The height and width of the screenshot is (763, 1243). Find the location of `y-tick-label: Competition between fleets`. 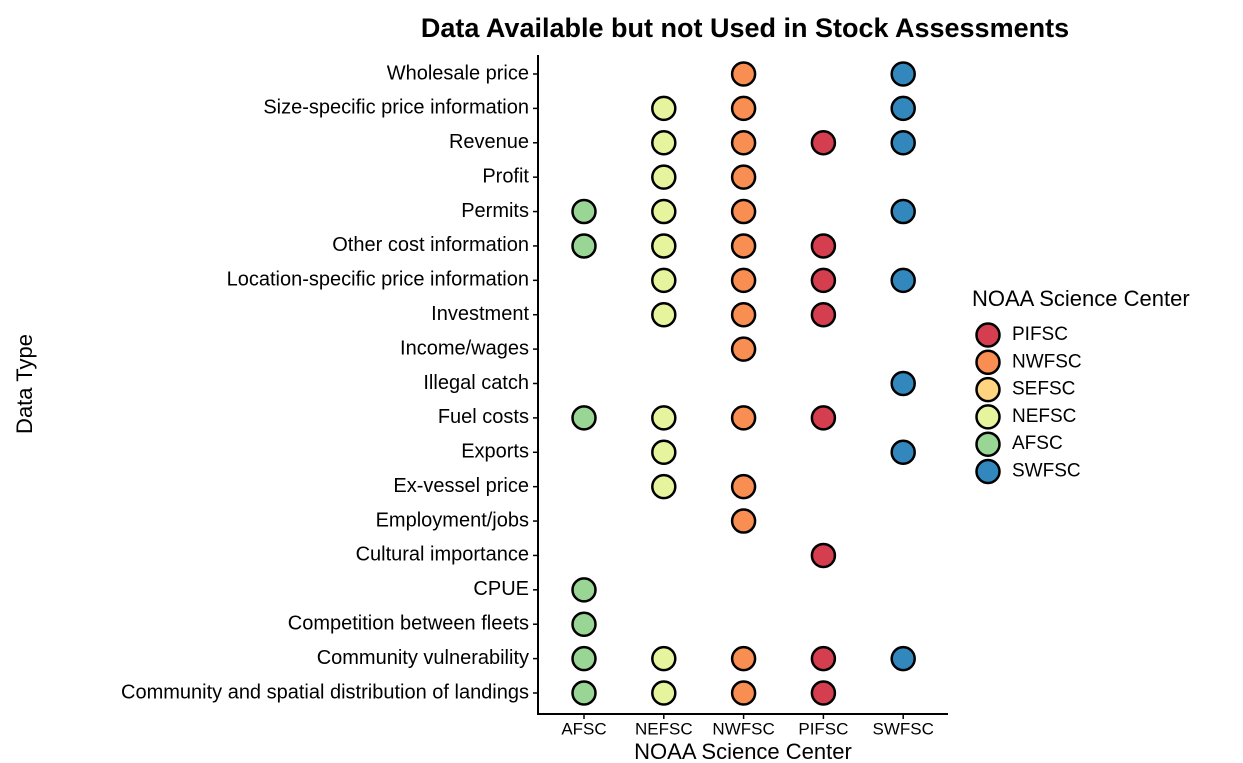

y-tick-label: Competition between fleets is located at coordinates (408, 624).